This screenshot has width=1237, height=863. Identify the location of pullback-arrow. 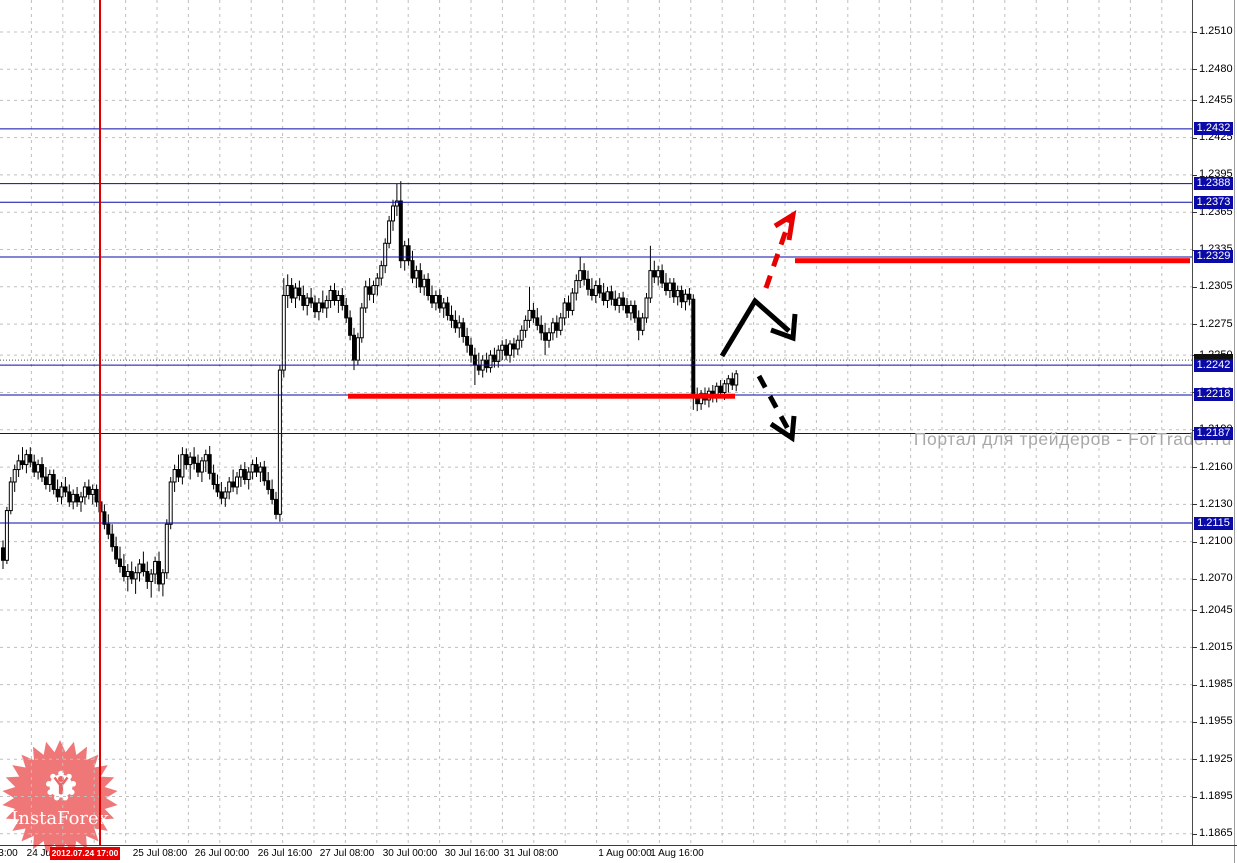
(758, 327).